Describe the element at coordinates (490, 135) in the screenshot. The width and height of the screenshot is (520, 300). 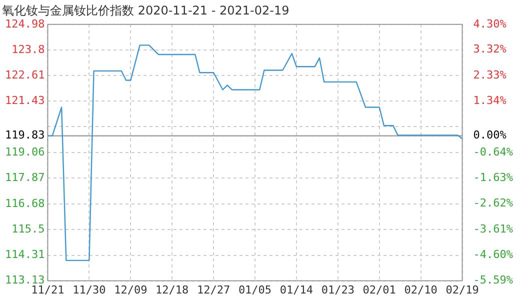
I see `y2-tick-label: 0.00%` at that location.